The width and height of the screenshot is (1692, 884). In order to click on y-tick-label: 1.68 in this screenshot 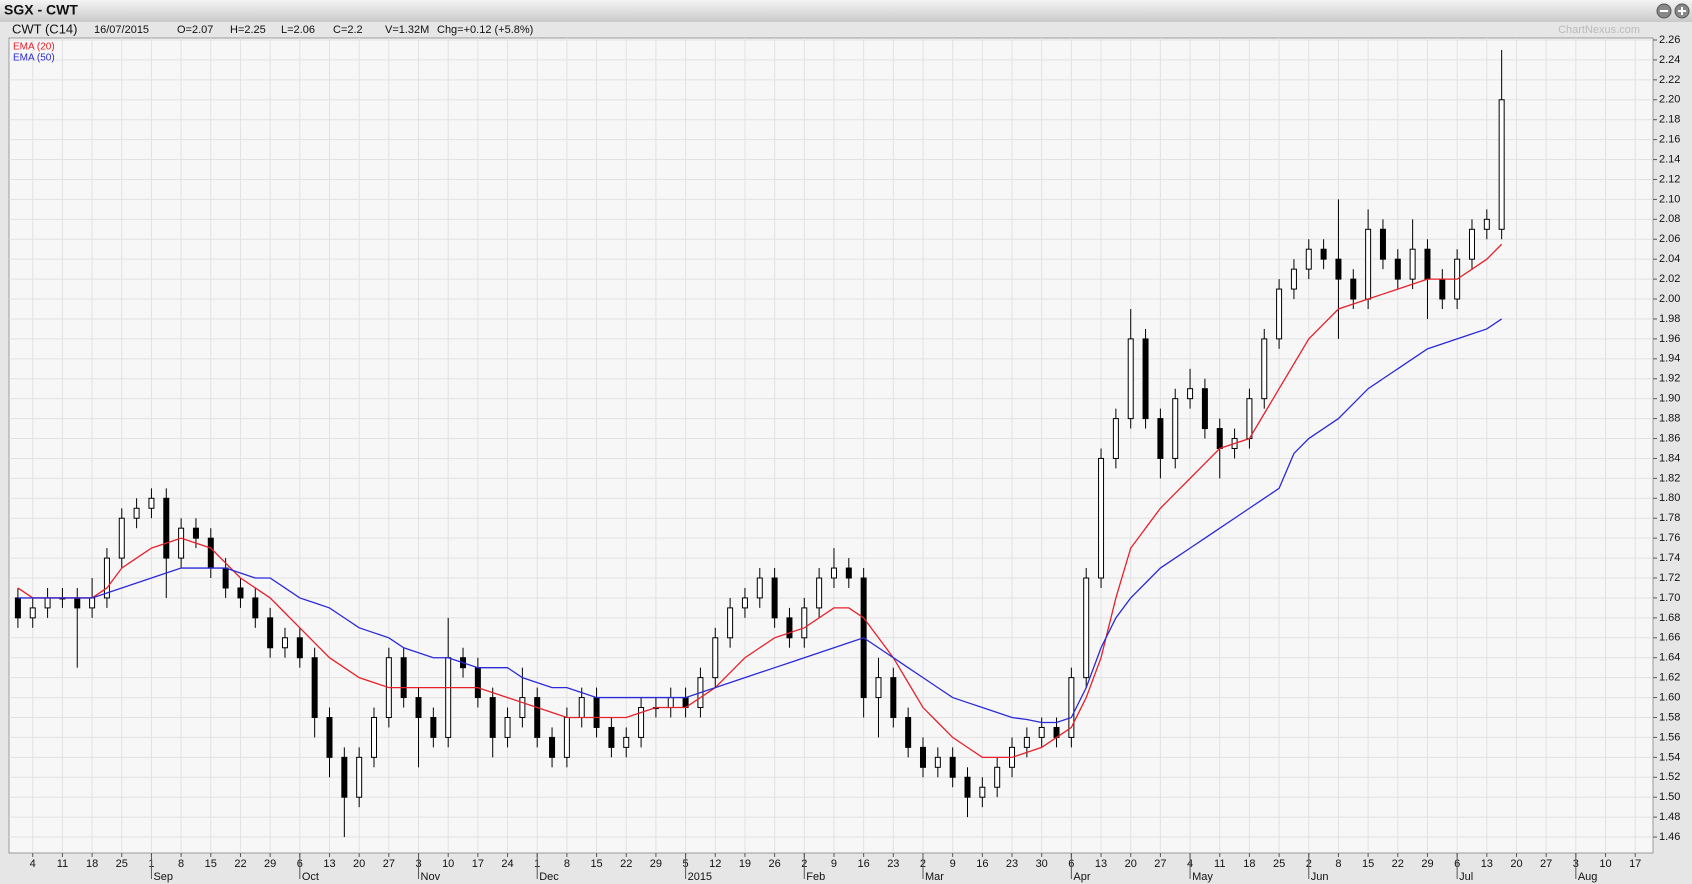, I will do `click(1669, 618)`.